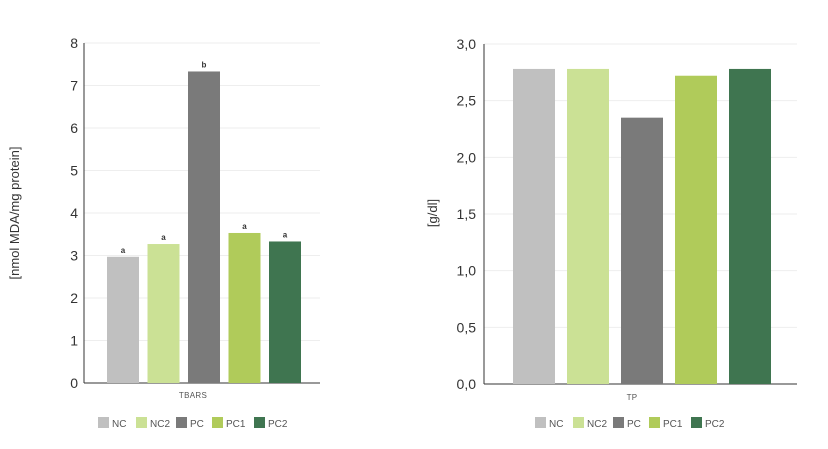  I want to click on tp-bar-pc2, so click(750, 226).